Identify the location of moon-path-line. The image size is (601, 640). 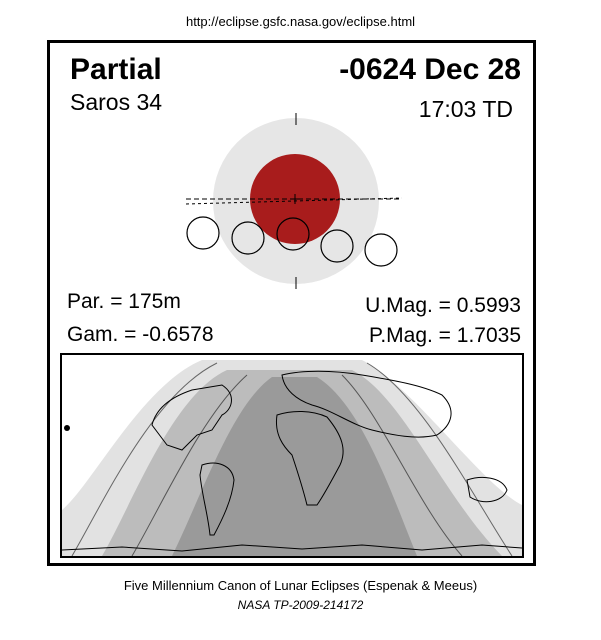
(294, 201).